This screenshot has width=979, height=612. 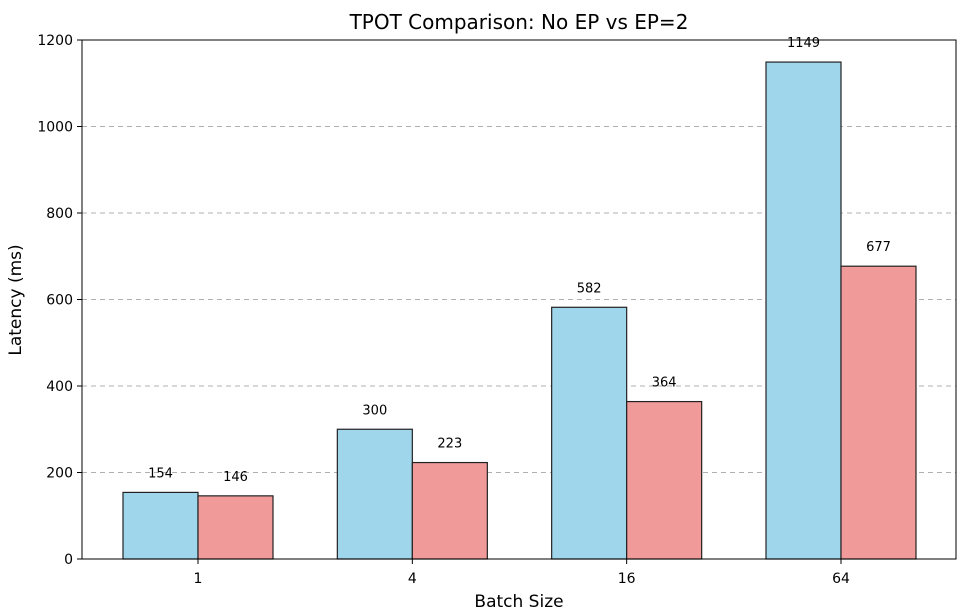 I want to click on x-axis-label: Batch Size, so click(x=518, y=602).